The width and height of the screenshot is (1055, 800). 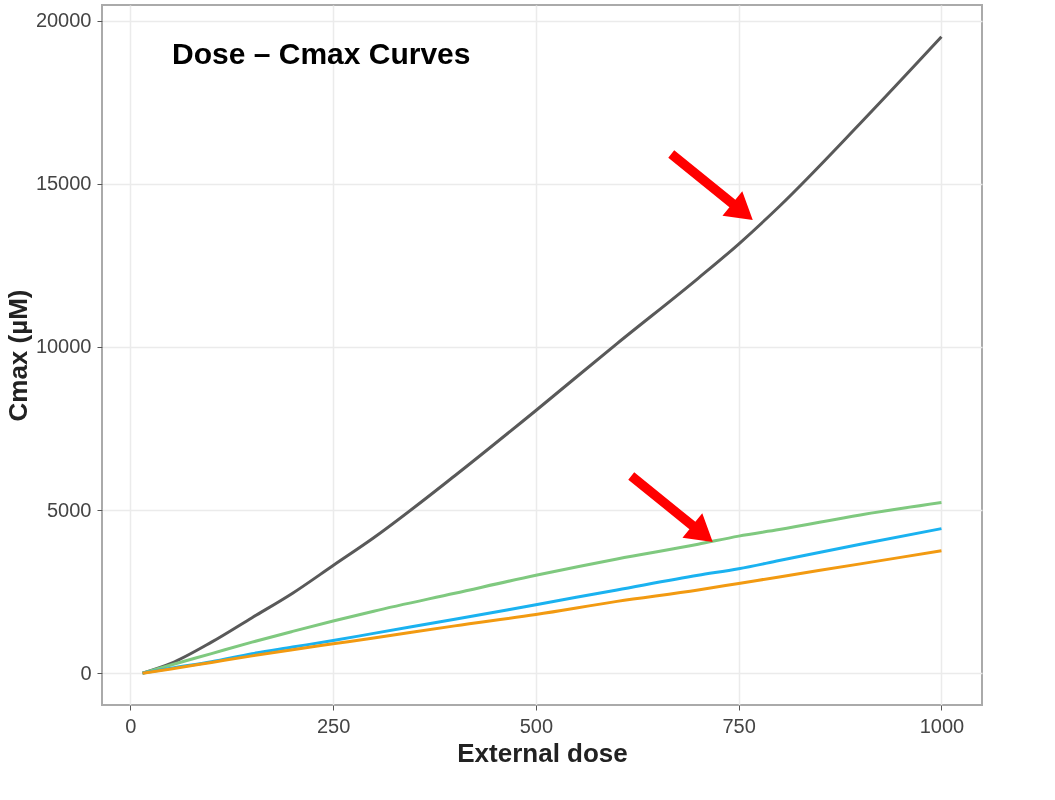 What do you see at coordinates (542, 752) in the screenshot?
I see `x-axis-title: External dose` at bounding box center [542, 752].